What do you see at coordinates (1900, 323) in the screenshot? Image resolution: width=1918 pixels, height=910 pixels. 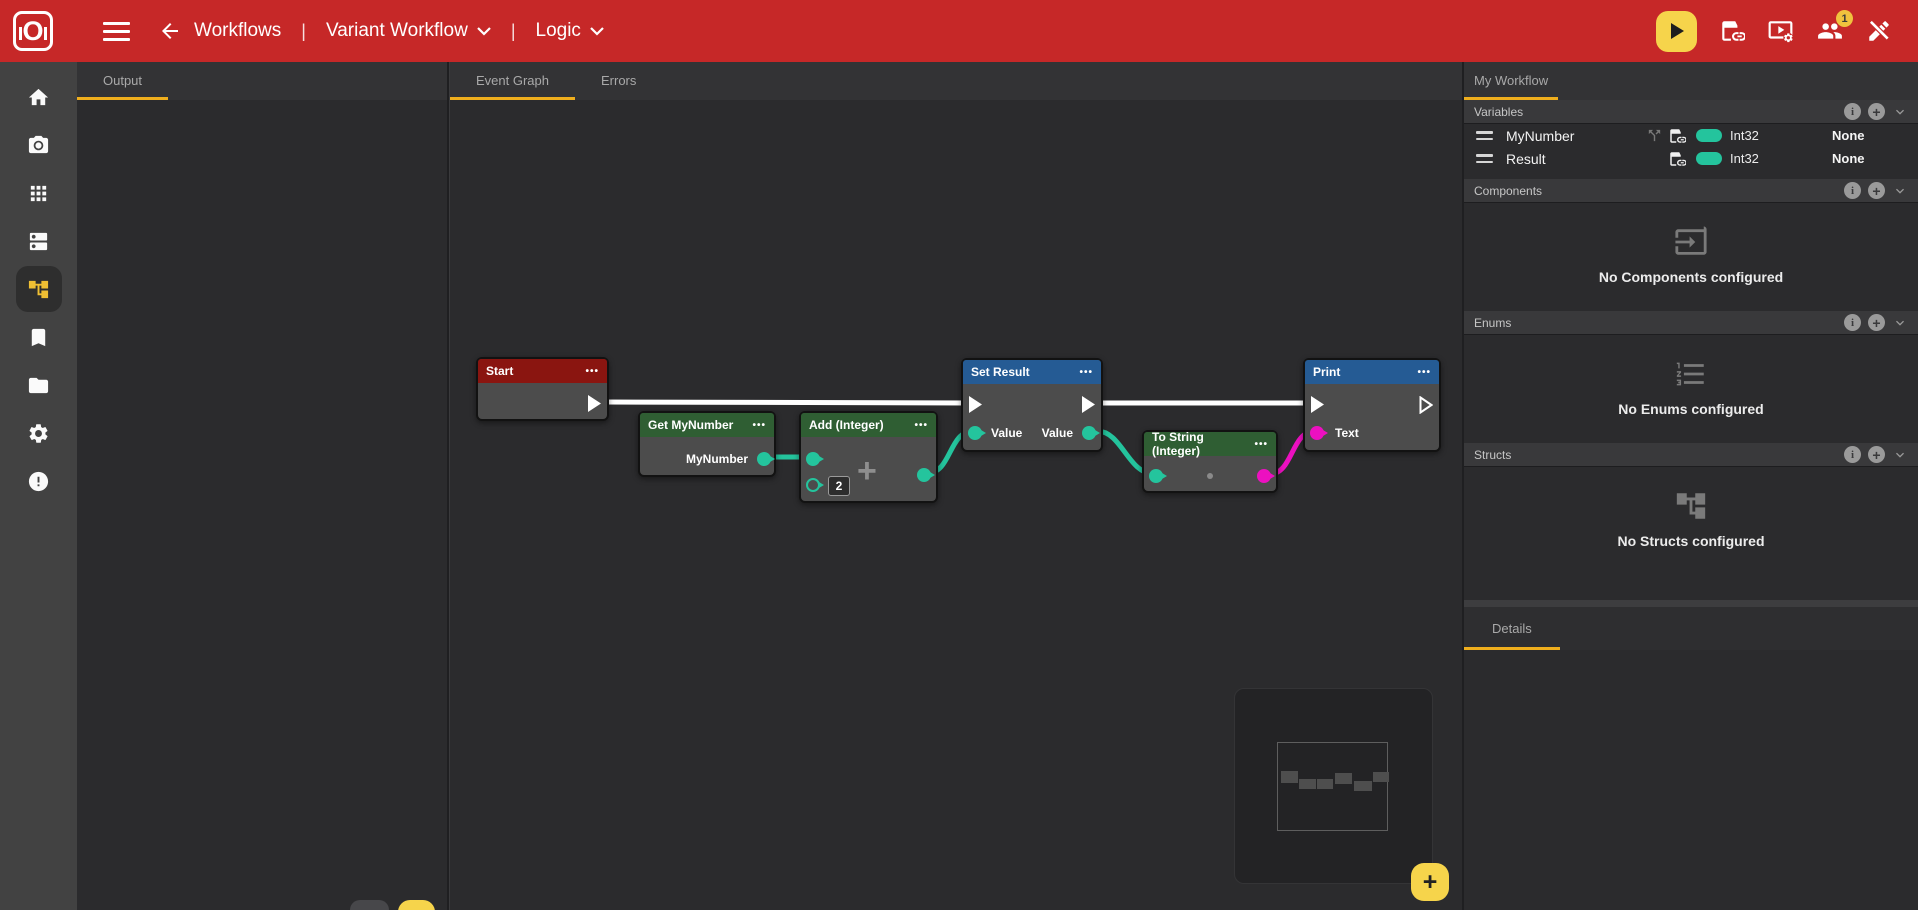 I see `enums-collapse-chevron-icon` at bounding box center [1900, 323].